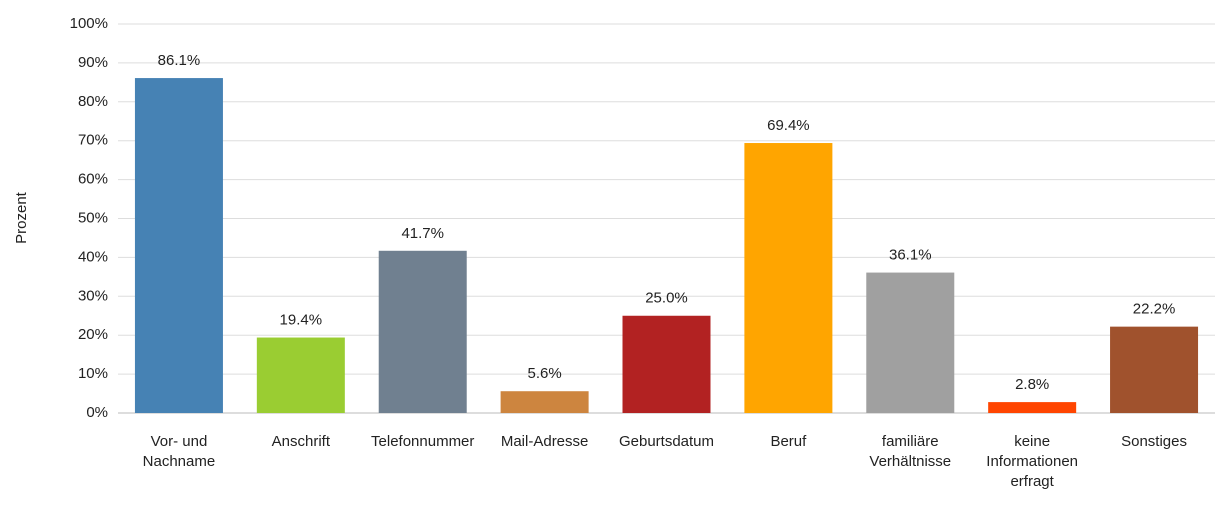 The height and width of the screenshot is (508, 1230). I want to click on data-label: 2.8%, so click(1032, 384).